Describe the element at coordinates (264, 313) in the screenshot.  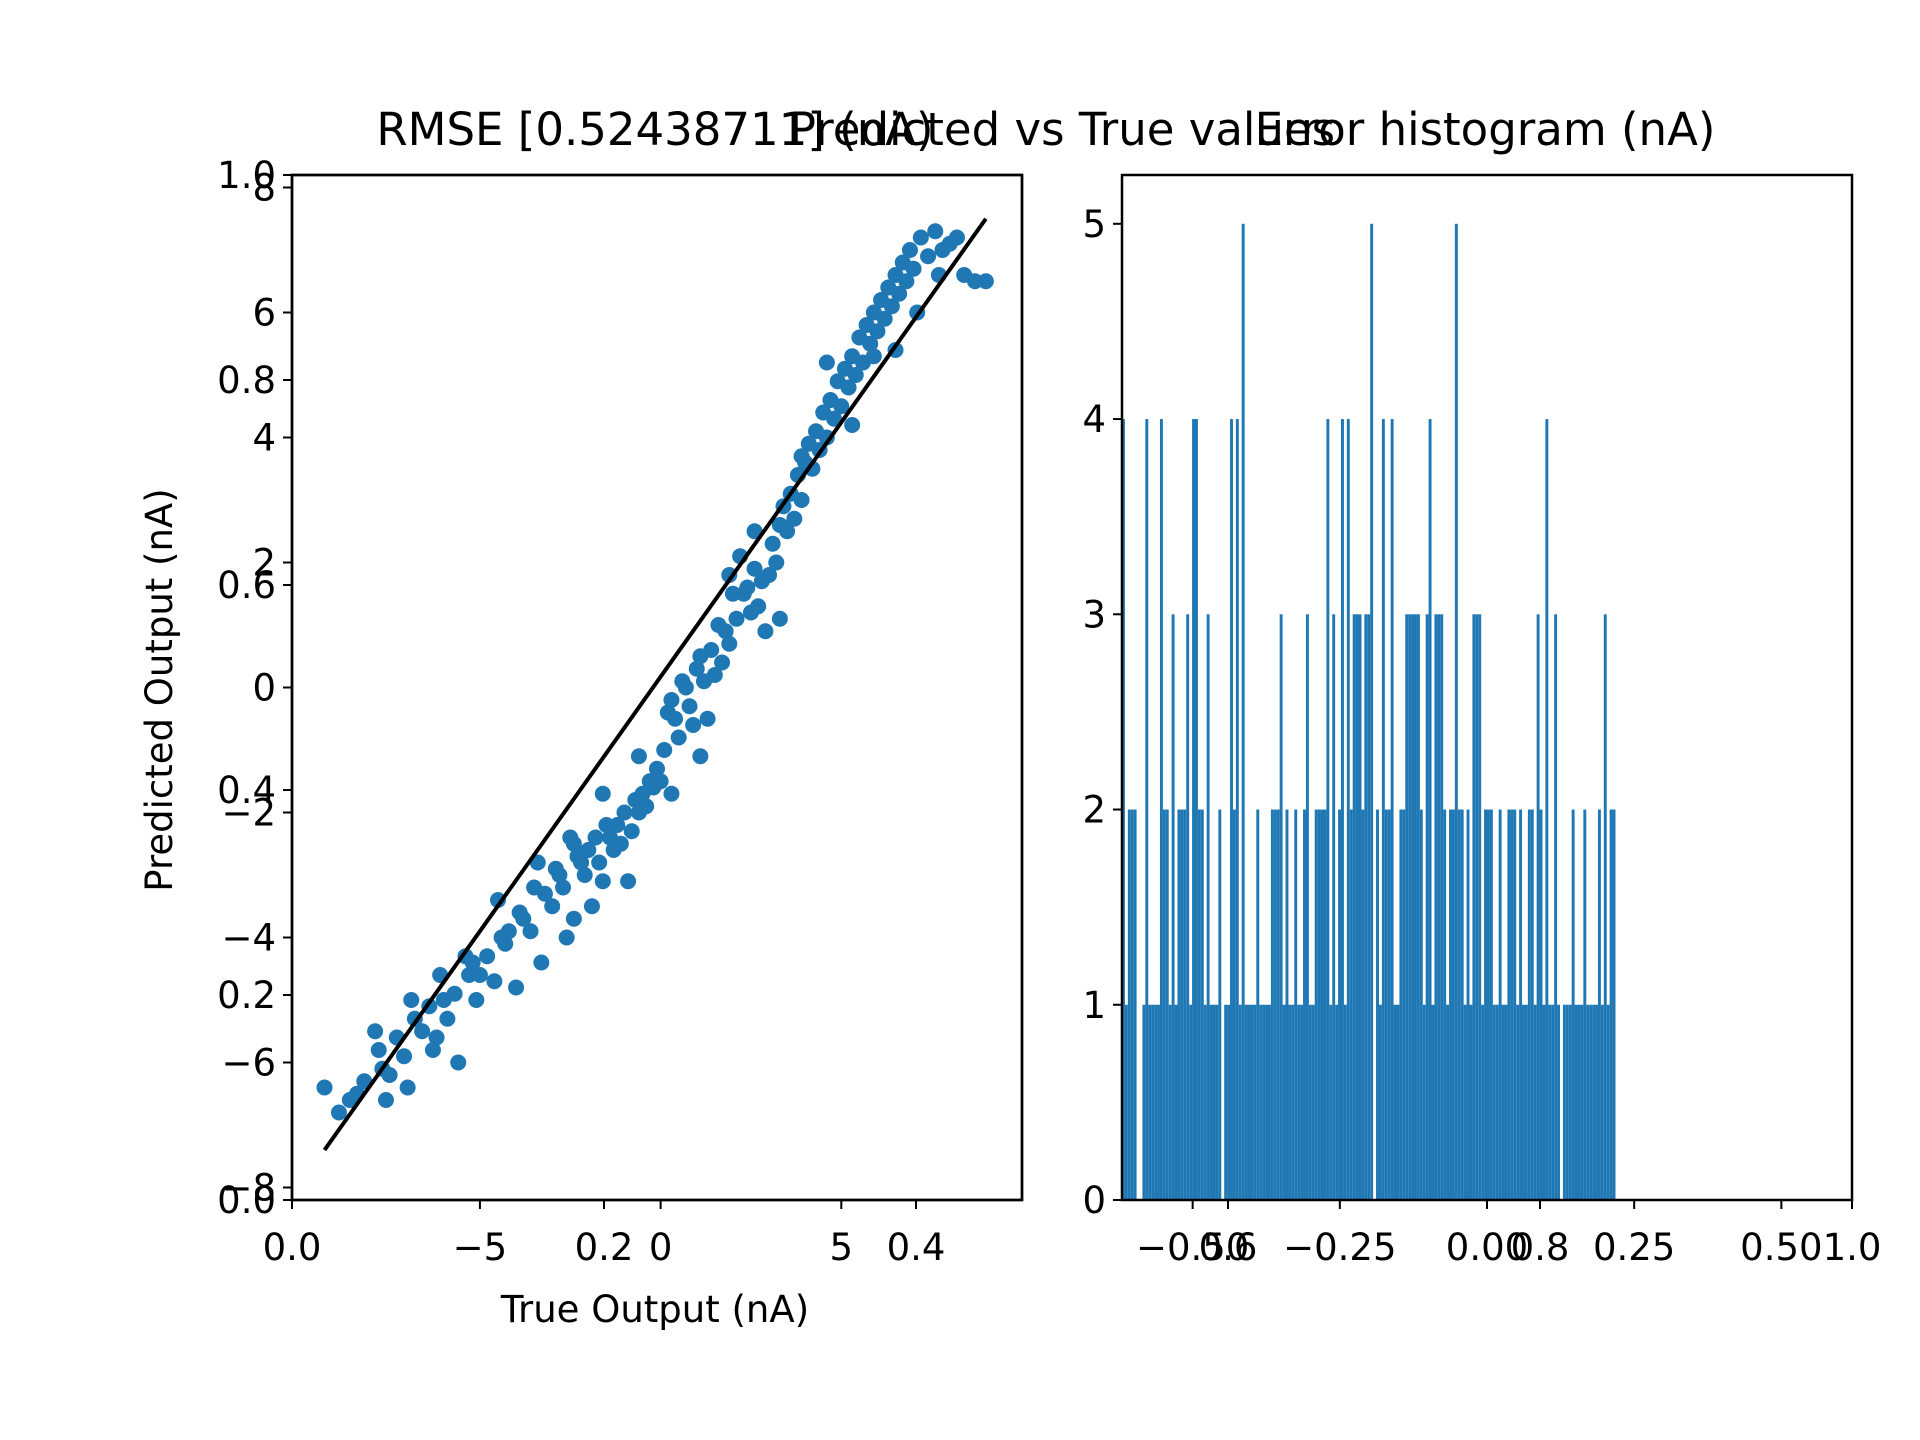
I see `scatter-y-tick-label: 6` at that location.